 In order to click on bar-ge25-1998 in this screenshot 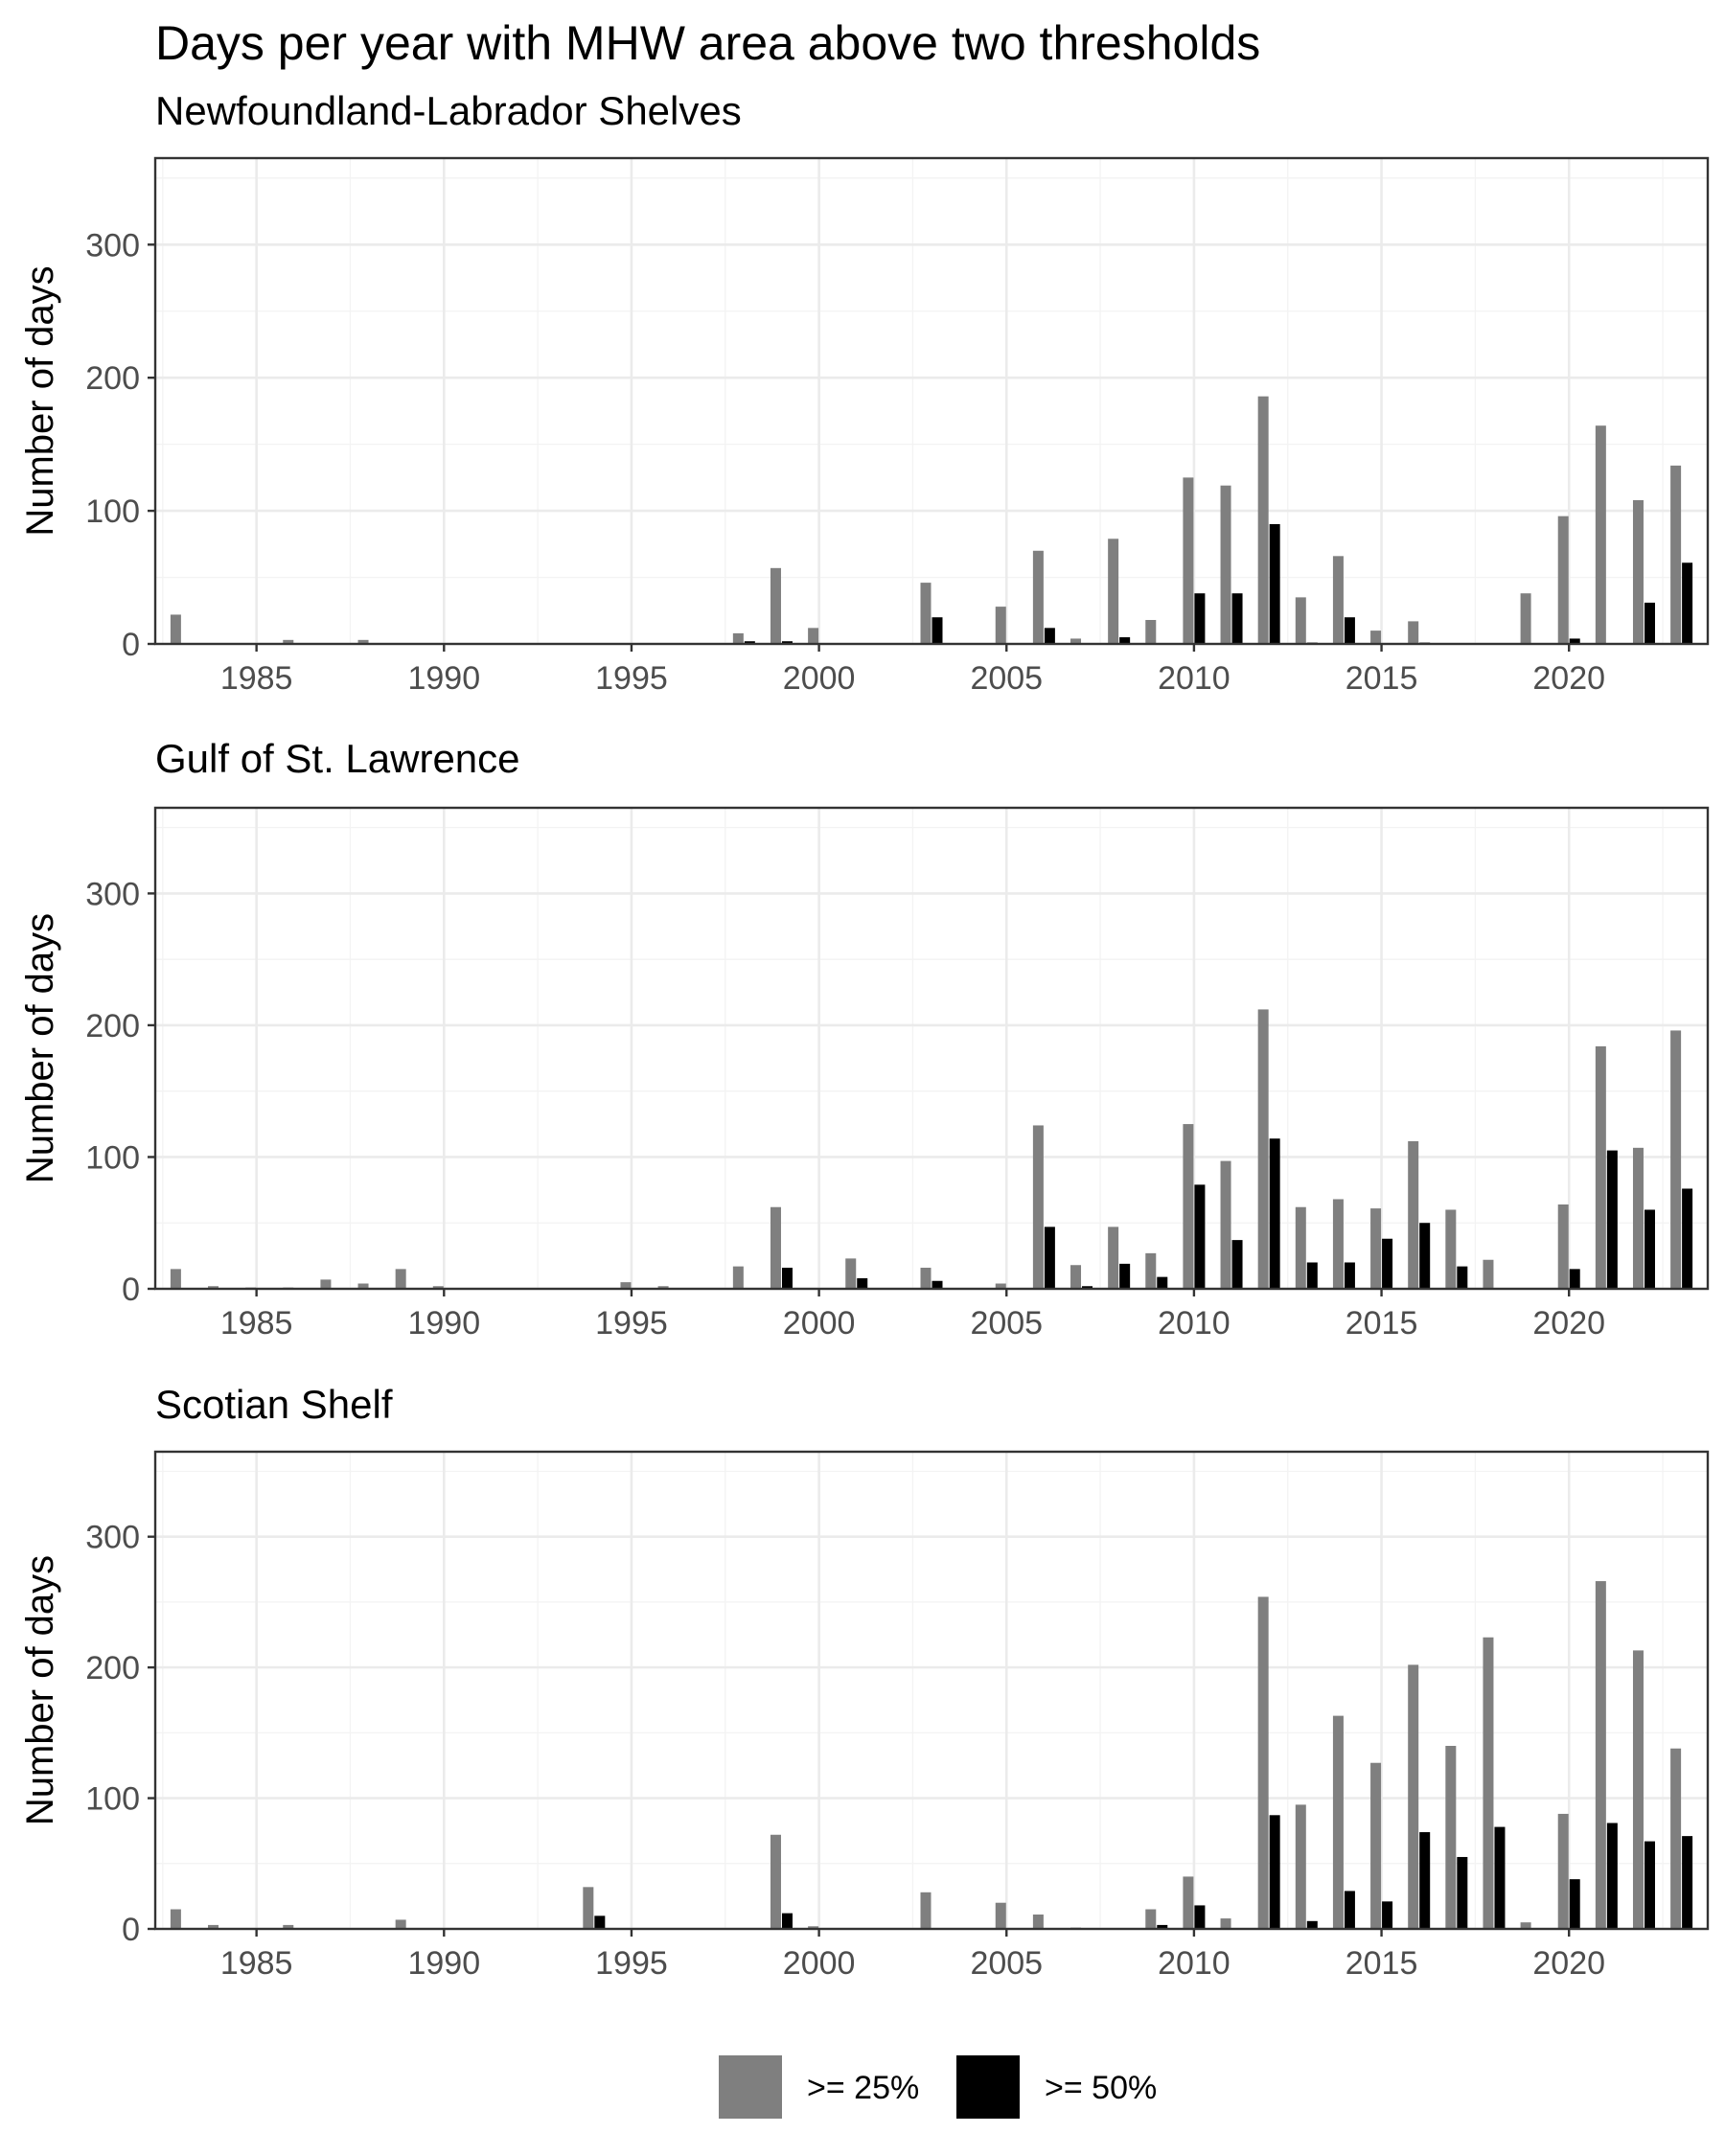, I will do `click(738, 638)`.